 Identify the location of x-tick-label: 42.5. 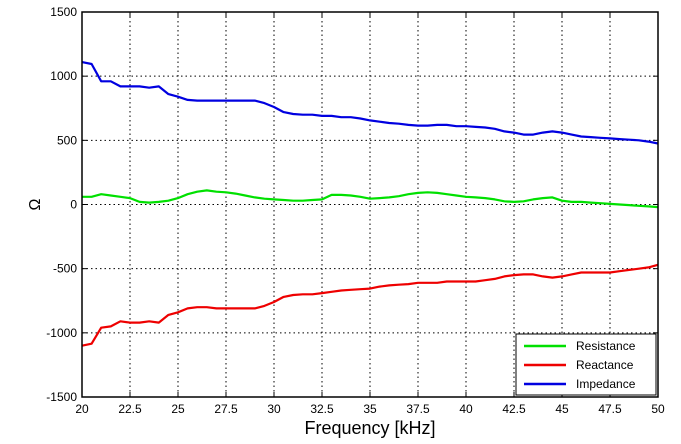
(514, 409).